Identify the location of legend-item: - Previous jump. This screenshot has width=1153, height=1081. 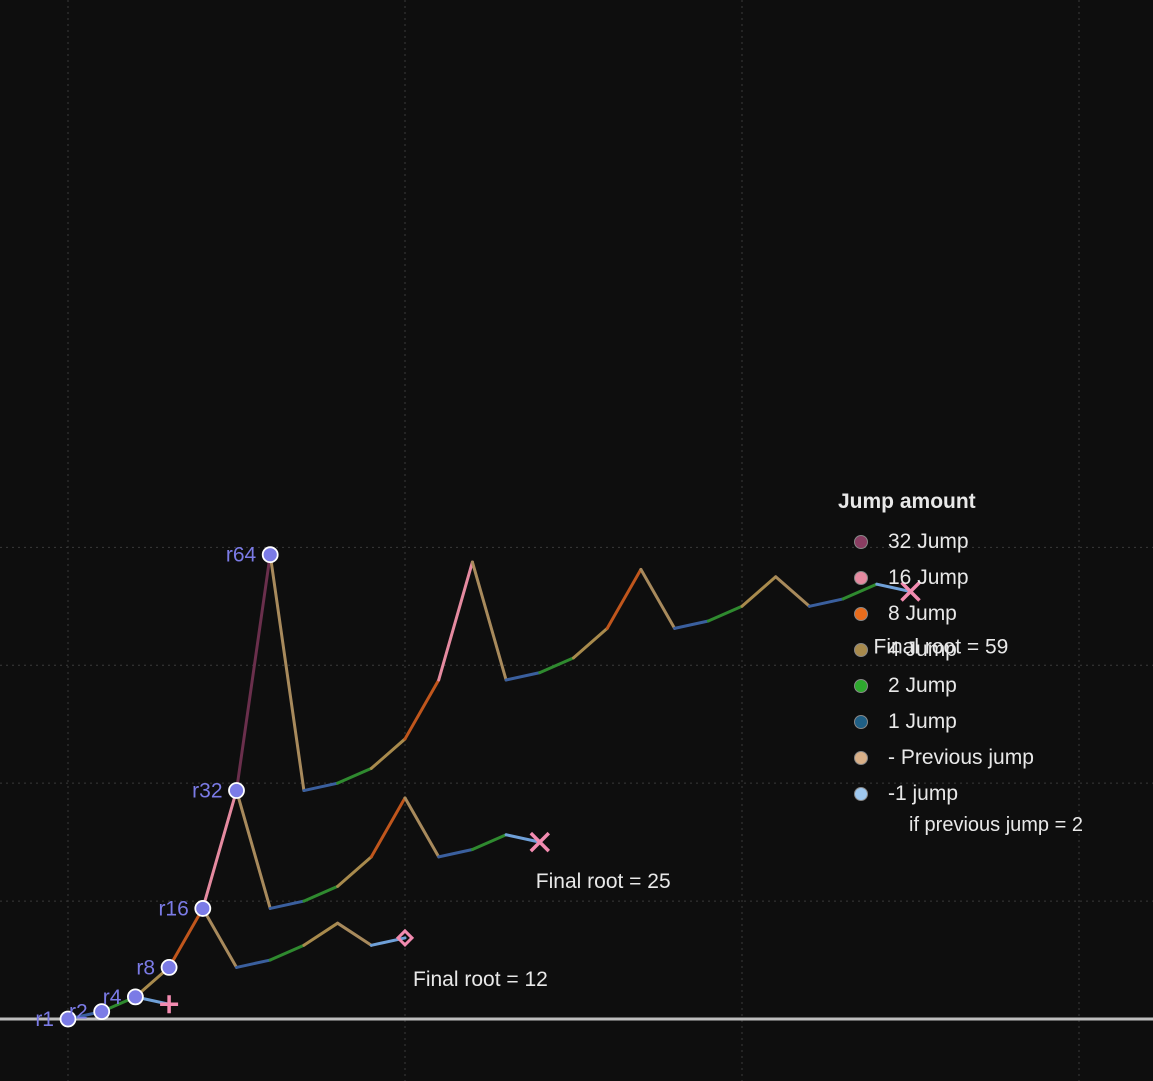
(960, 758).